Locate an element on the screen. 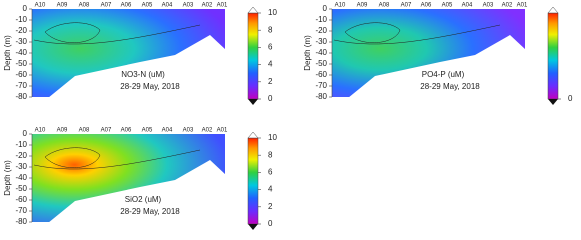 The width and height of the screenshot is (581, 240). panel-title: SiO2 (uM) is located at coordinates (143, 199).